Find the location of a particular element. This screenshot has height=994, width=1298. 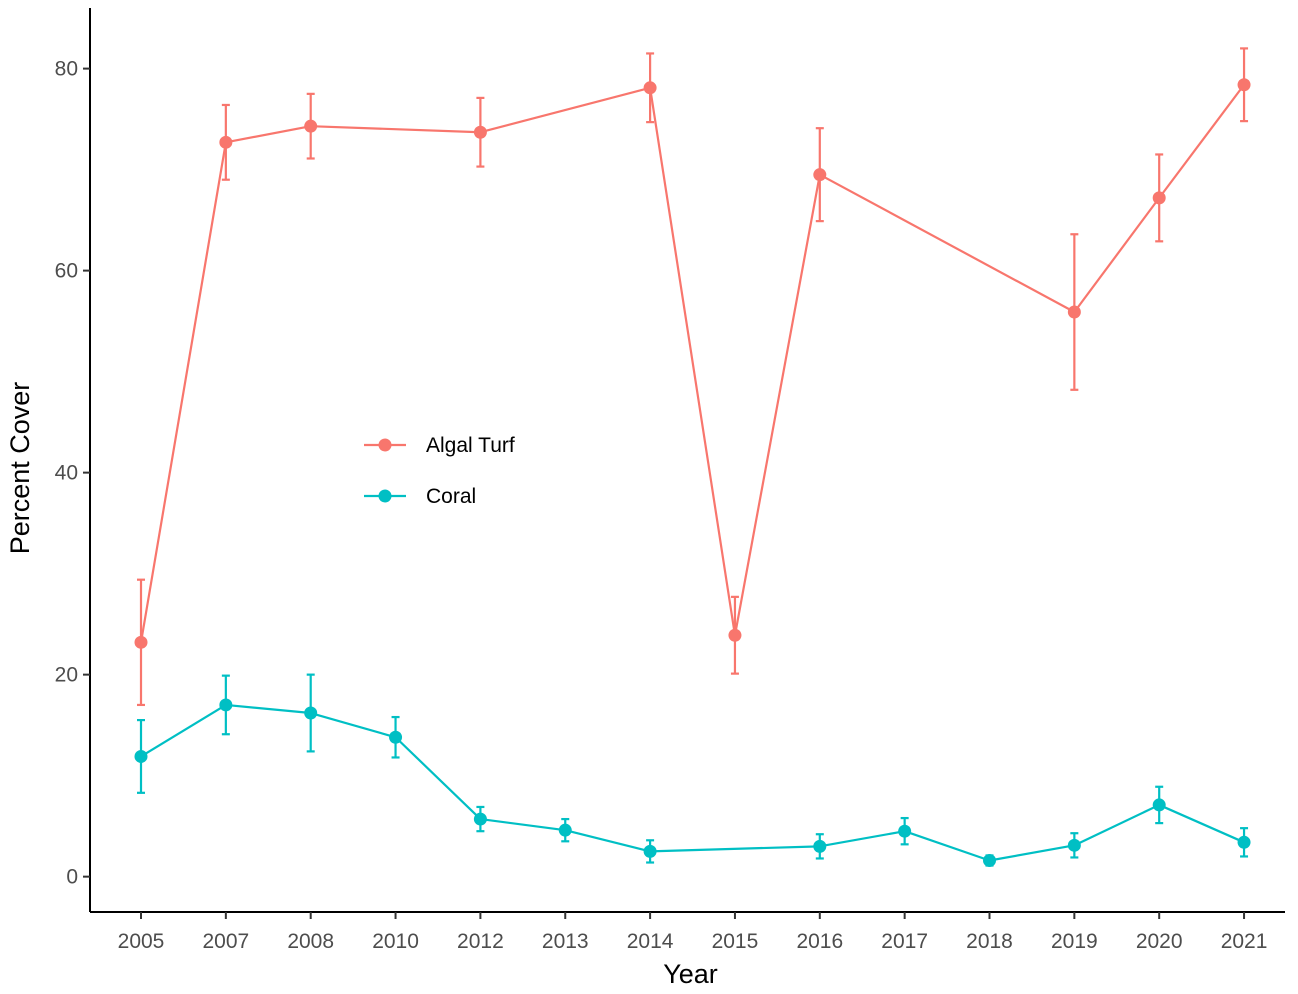

legend: Algal Turf Coral is located at coordinates (439, 471).